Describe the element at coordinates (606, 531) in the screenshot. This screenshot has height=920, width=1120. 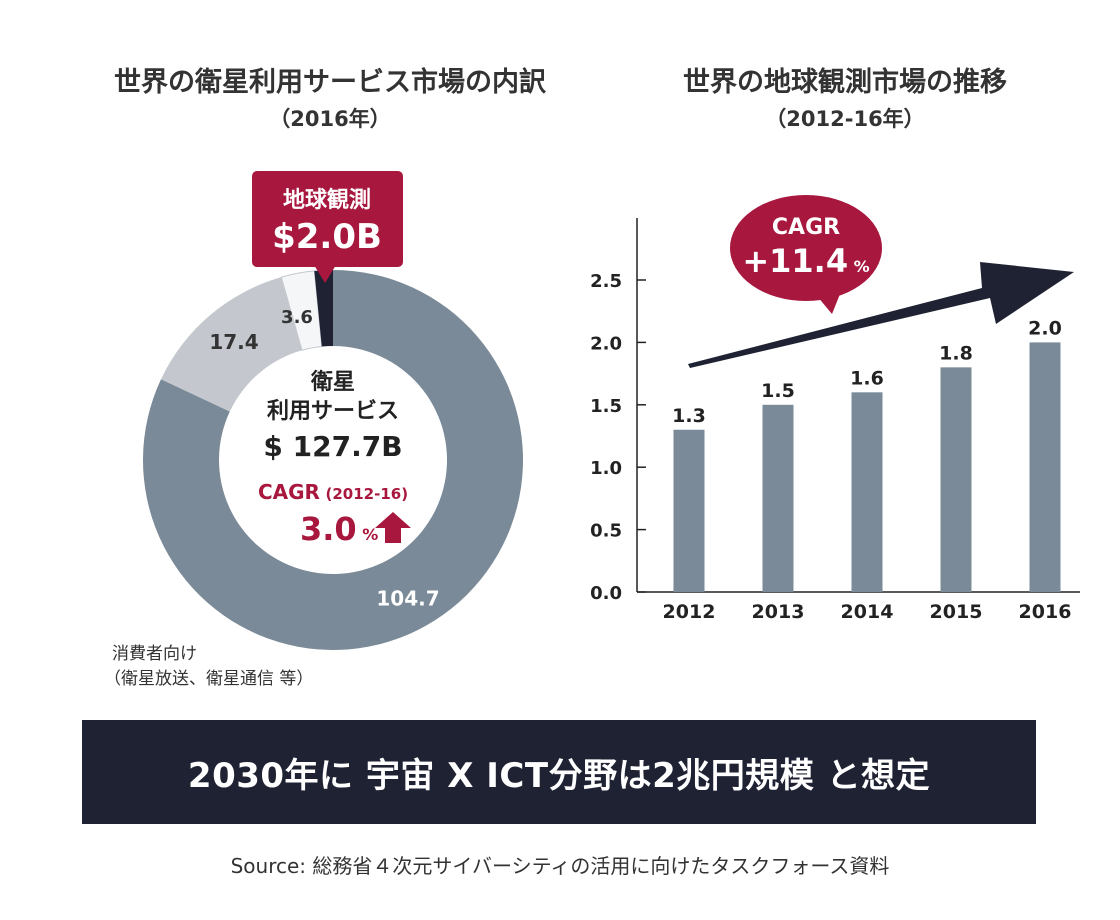
I see `y-tick-label: 0.5` at that location.